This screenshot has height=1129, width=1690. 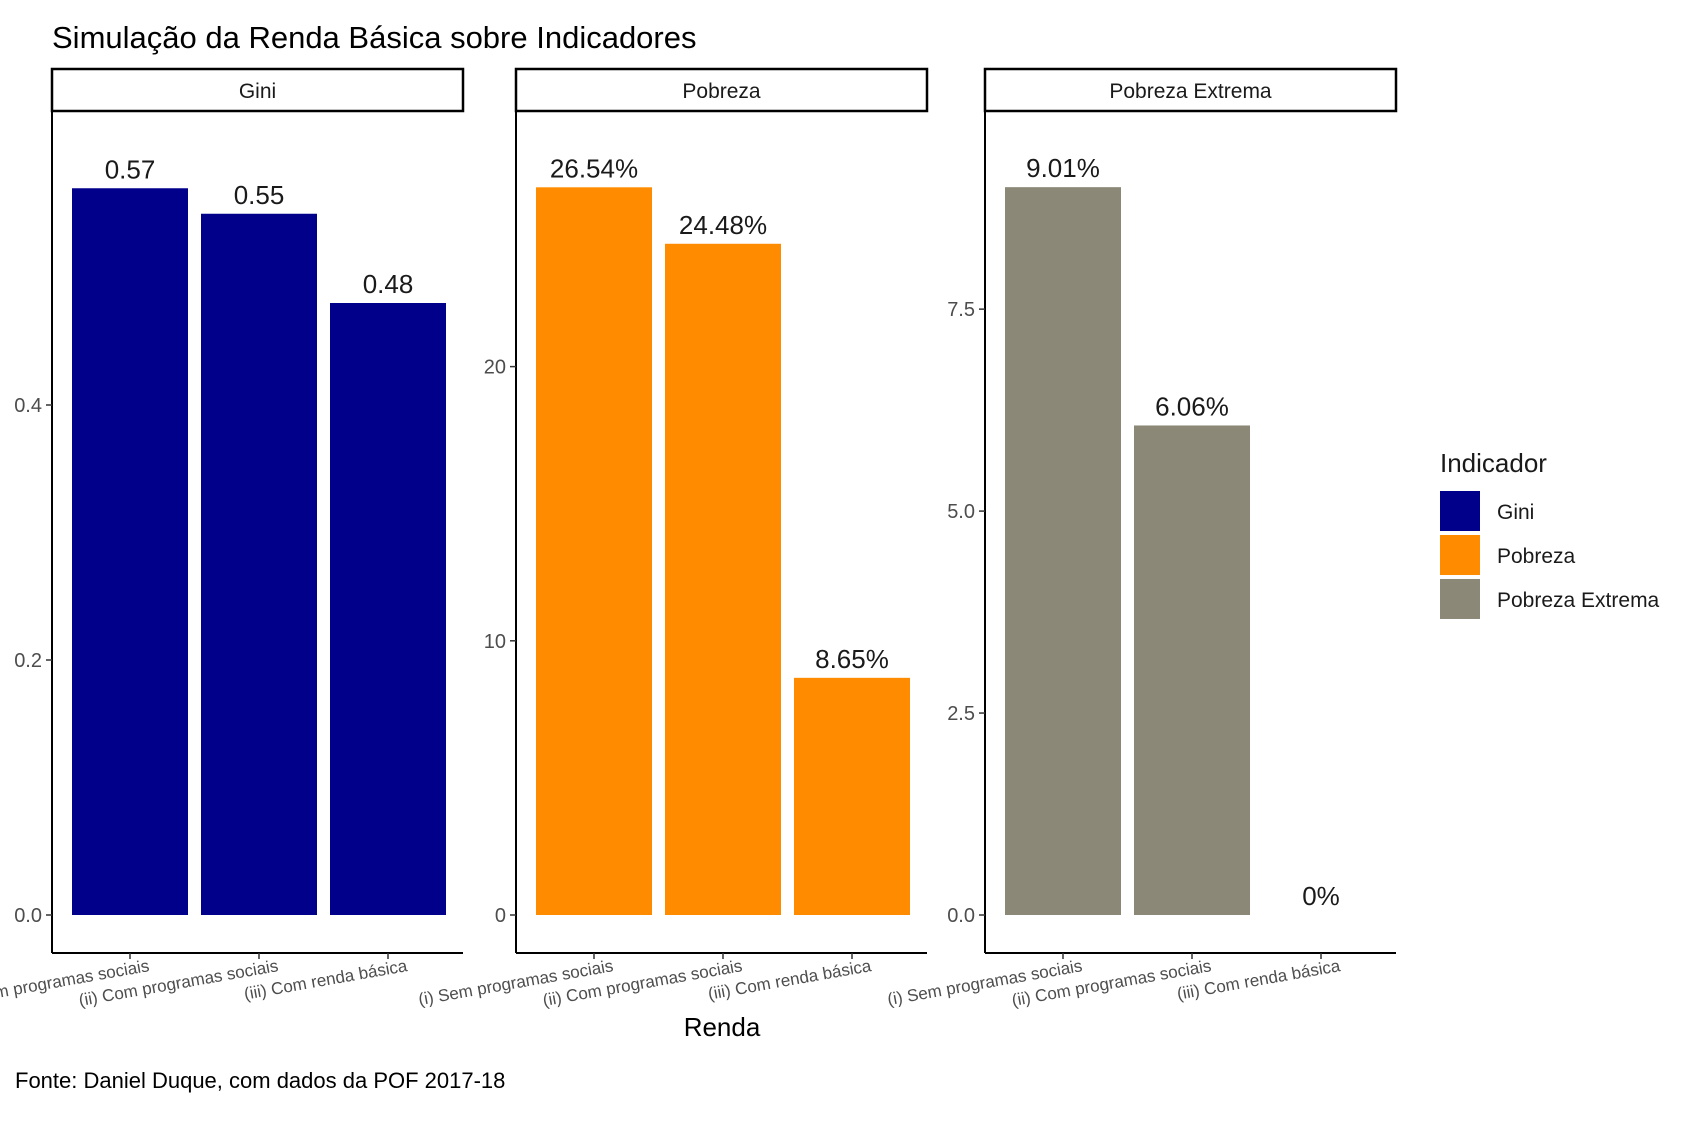 I want to click on facet-strip-label: Pobreza Extrema, so click(x=1190, y=91).